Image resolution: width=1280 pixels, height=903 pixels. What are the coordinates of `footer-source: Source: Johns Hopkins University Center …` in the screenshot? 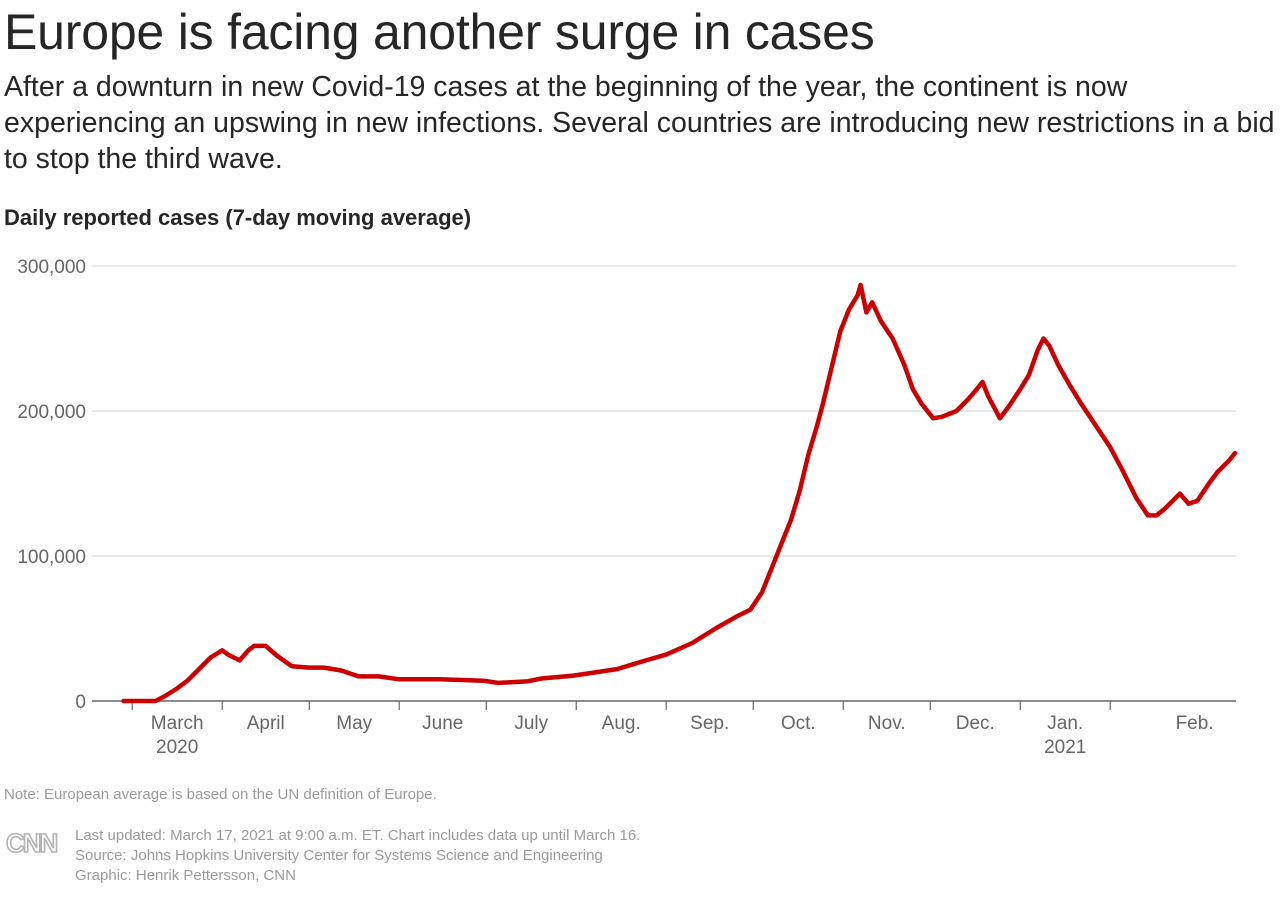 It's located at (339, 855).